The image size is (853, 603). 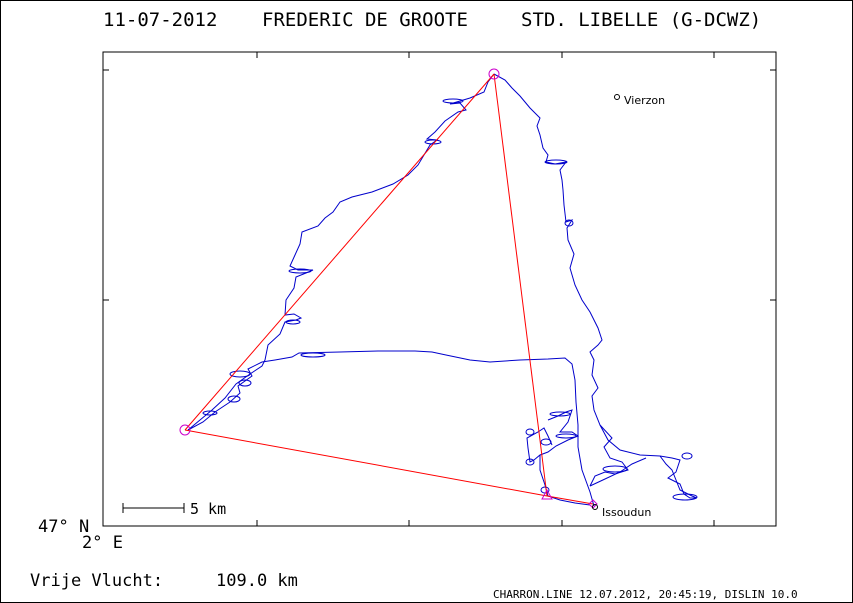 I want to click on glider-name: STD. LIBELLE (G-DCWZ), so click(x=641, y=20).